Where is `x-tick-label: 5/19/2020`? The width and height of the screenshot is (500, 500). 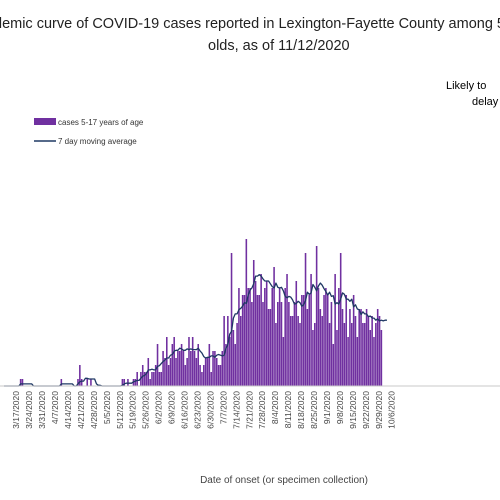
x-tick-label: 5/19/2020 is located at coordinates (133, 410).